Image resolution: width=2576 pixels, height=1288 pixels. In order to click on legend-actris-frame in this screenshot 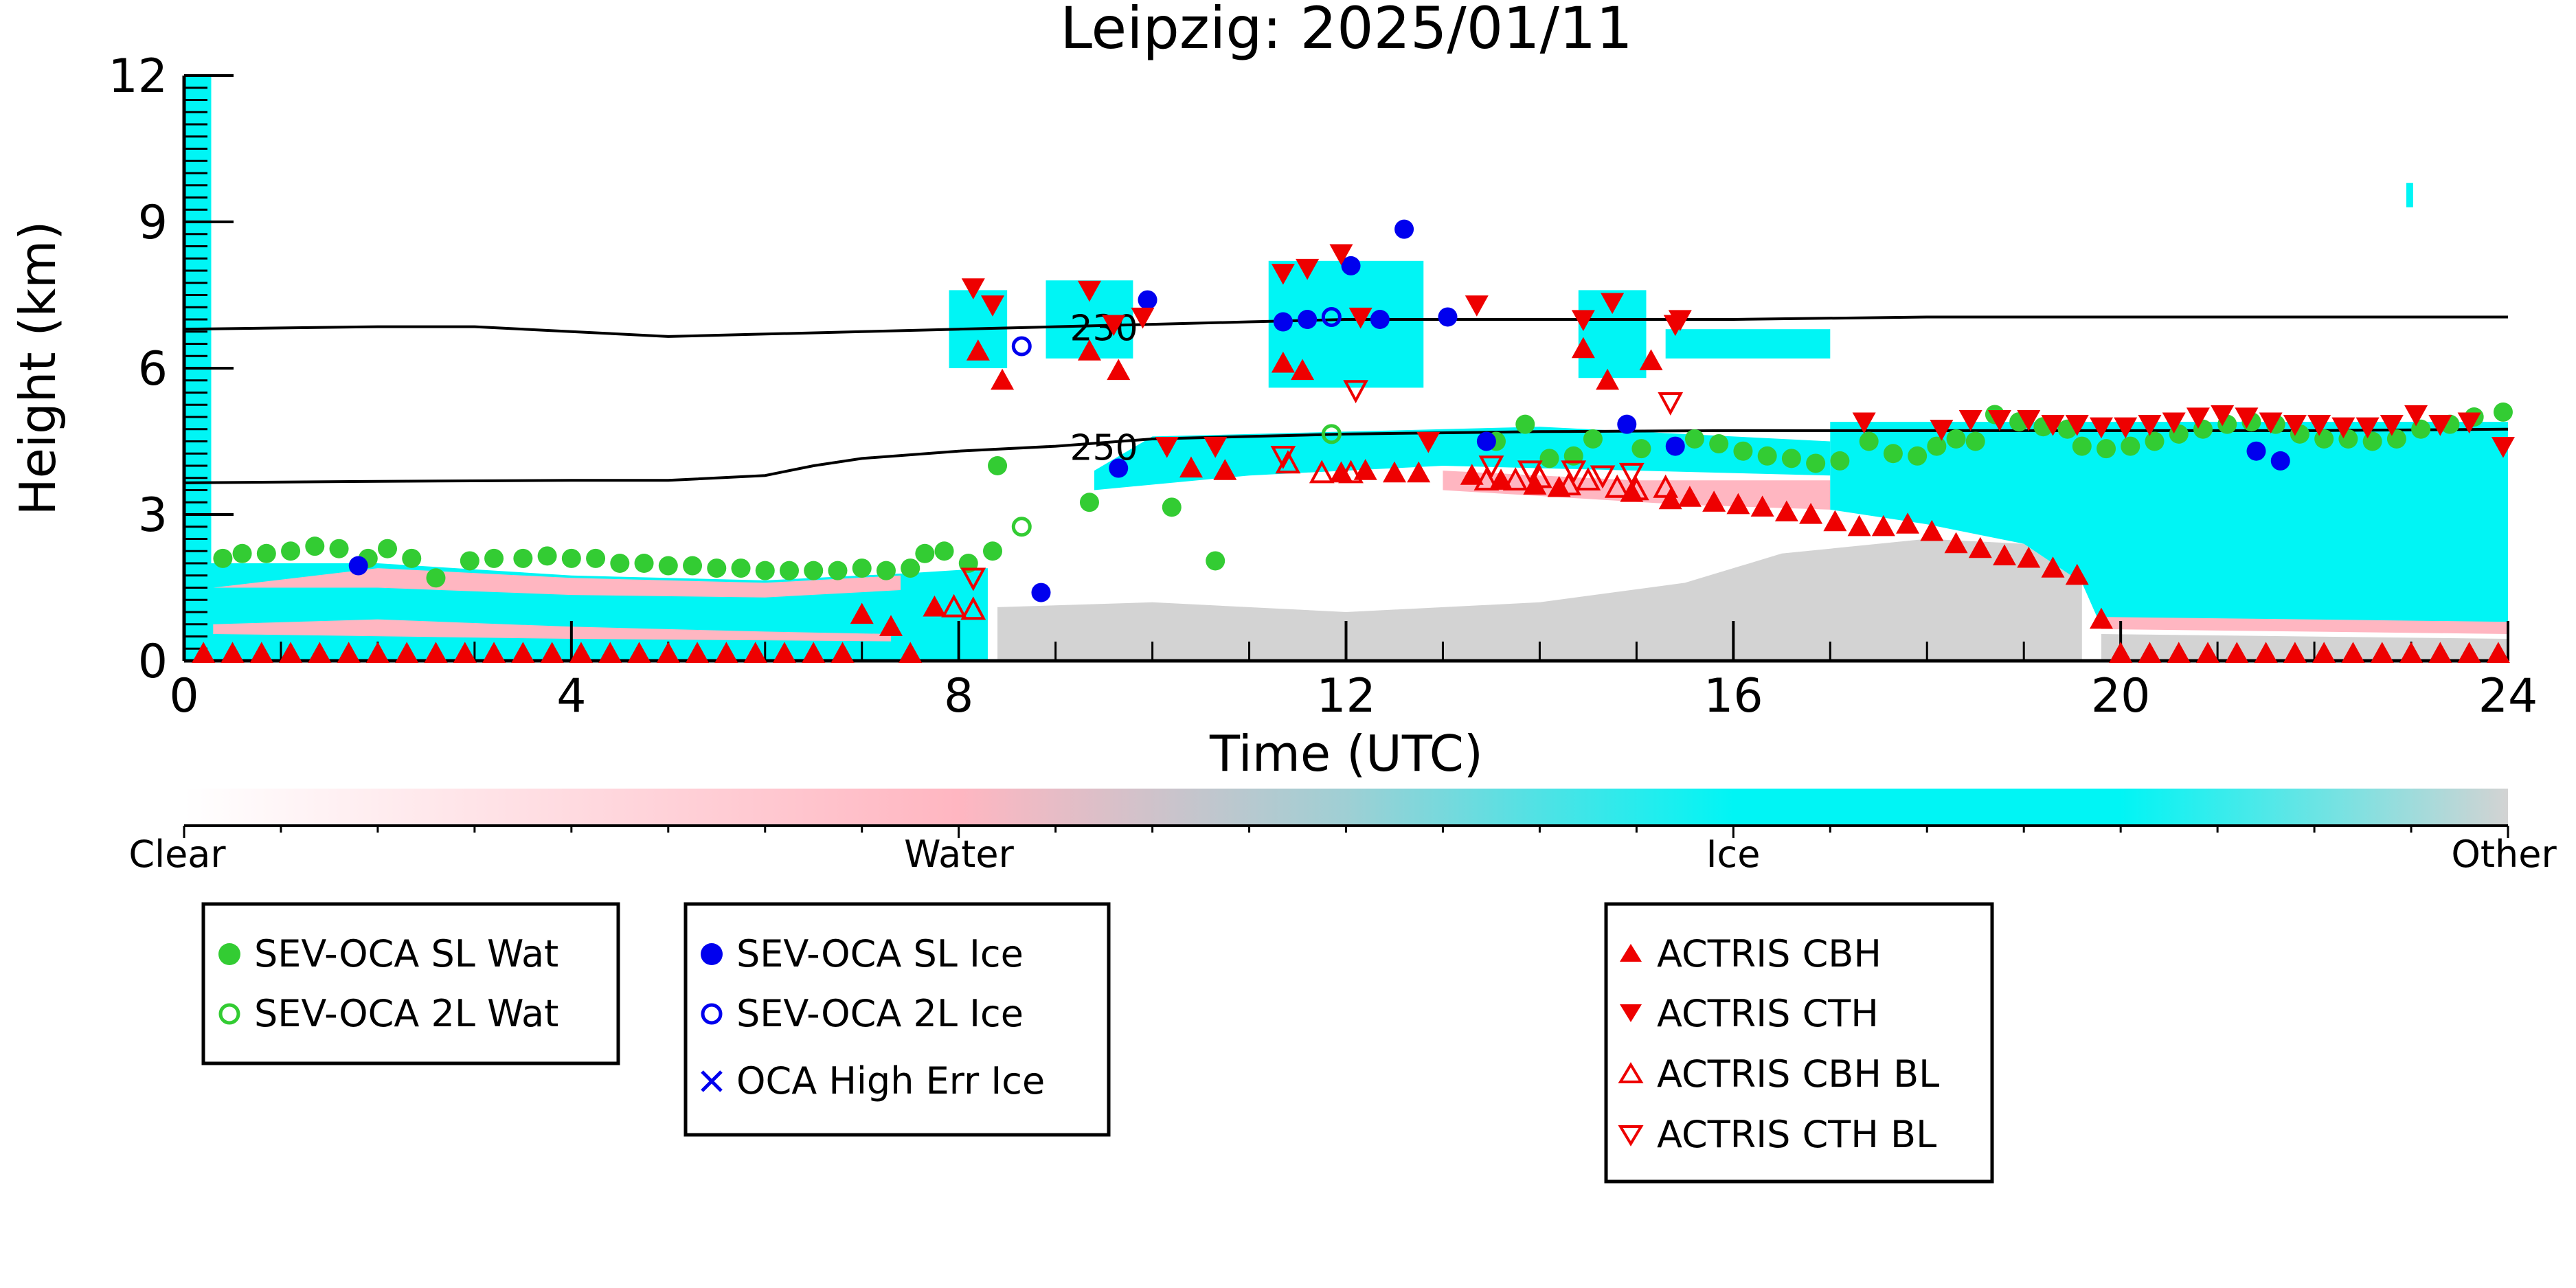, I will do `click(1799, 1043)`.